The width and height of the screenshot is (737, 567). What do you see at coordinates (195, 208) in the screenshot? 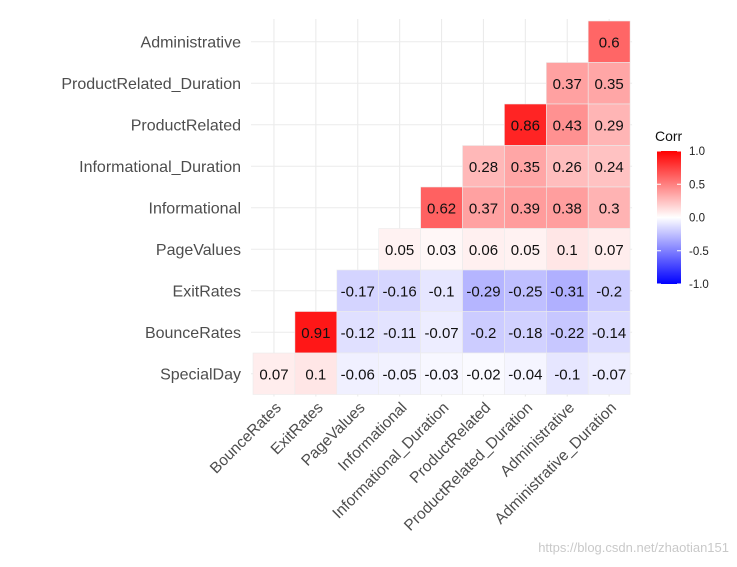
I see `y-axis-label: Informational` at bounding box center [195, 208].